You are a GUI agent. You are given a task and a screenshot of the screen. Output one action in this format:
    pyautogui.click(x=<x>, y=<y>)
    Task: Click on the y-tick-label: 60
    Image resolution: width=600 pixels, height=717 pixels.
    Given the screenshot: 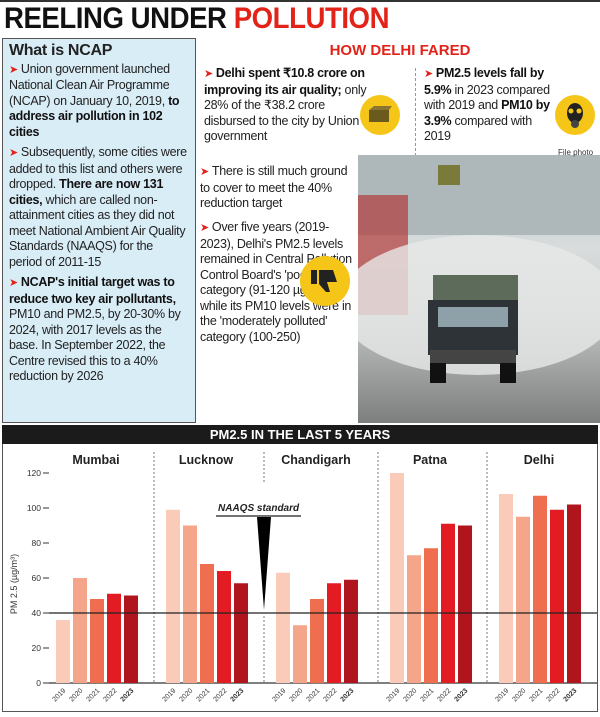 What is the action you would take?
    pyautogui.click(x=37, y=578)
    